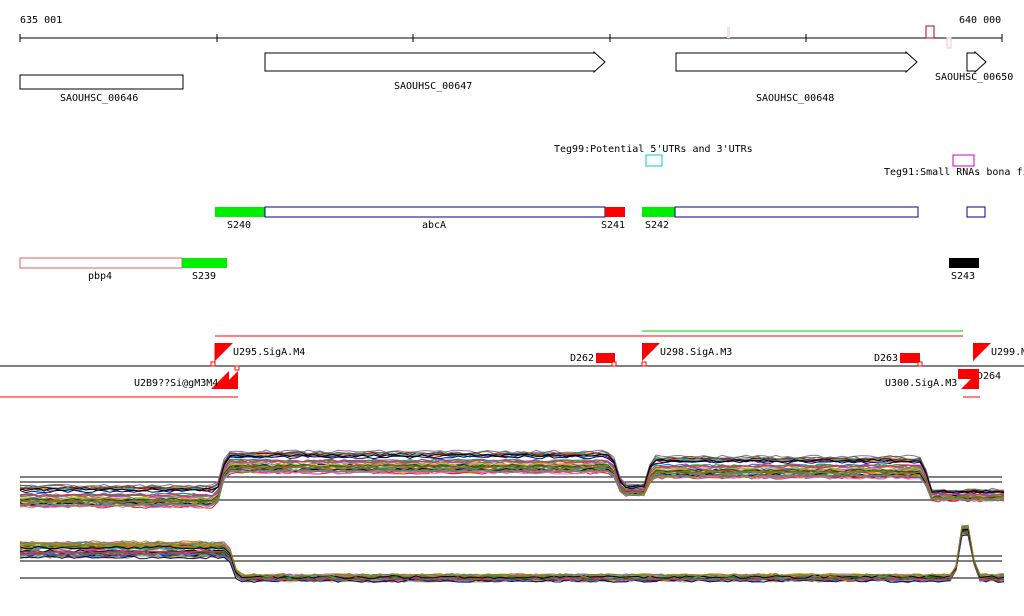 Image resolution: width=1024 pixels, height=616 pixels. Describe the element at coordinates (99, 98) in the screenshot. I see `gene-label: SAOUHSC_00646` at that location.